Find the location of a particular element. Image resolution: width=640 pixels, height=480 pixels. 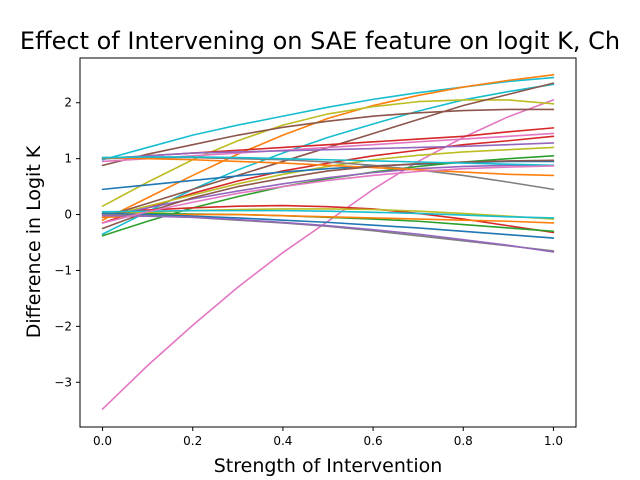

x-tick-label: 0.0 is located at coordinates (102, 441).